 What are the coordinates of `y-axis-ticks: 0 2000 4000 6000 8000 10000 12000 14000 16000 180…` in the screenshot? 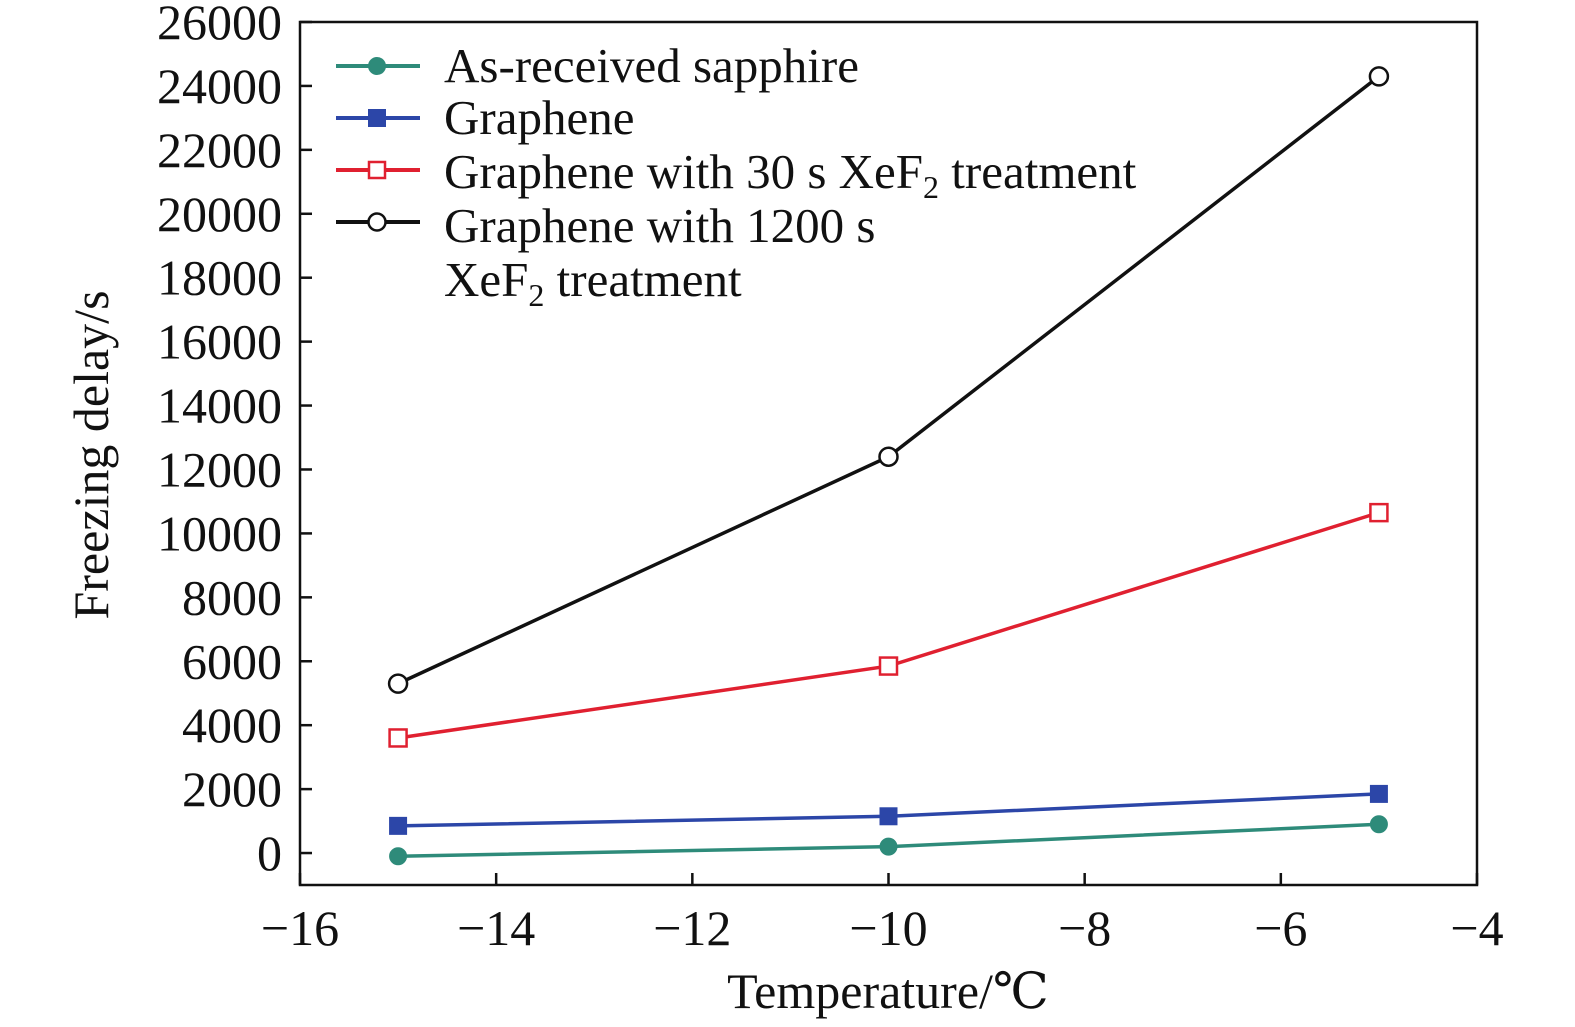 It's located at (234, 440).